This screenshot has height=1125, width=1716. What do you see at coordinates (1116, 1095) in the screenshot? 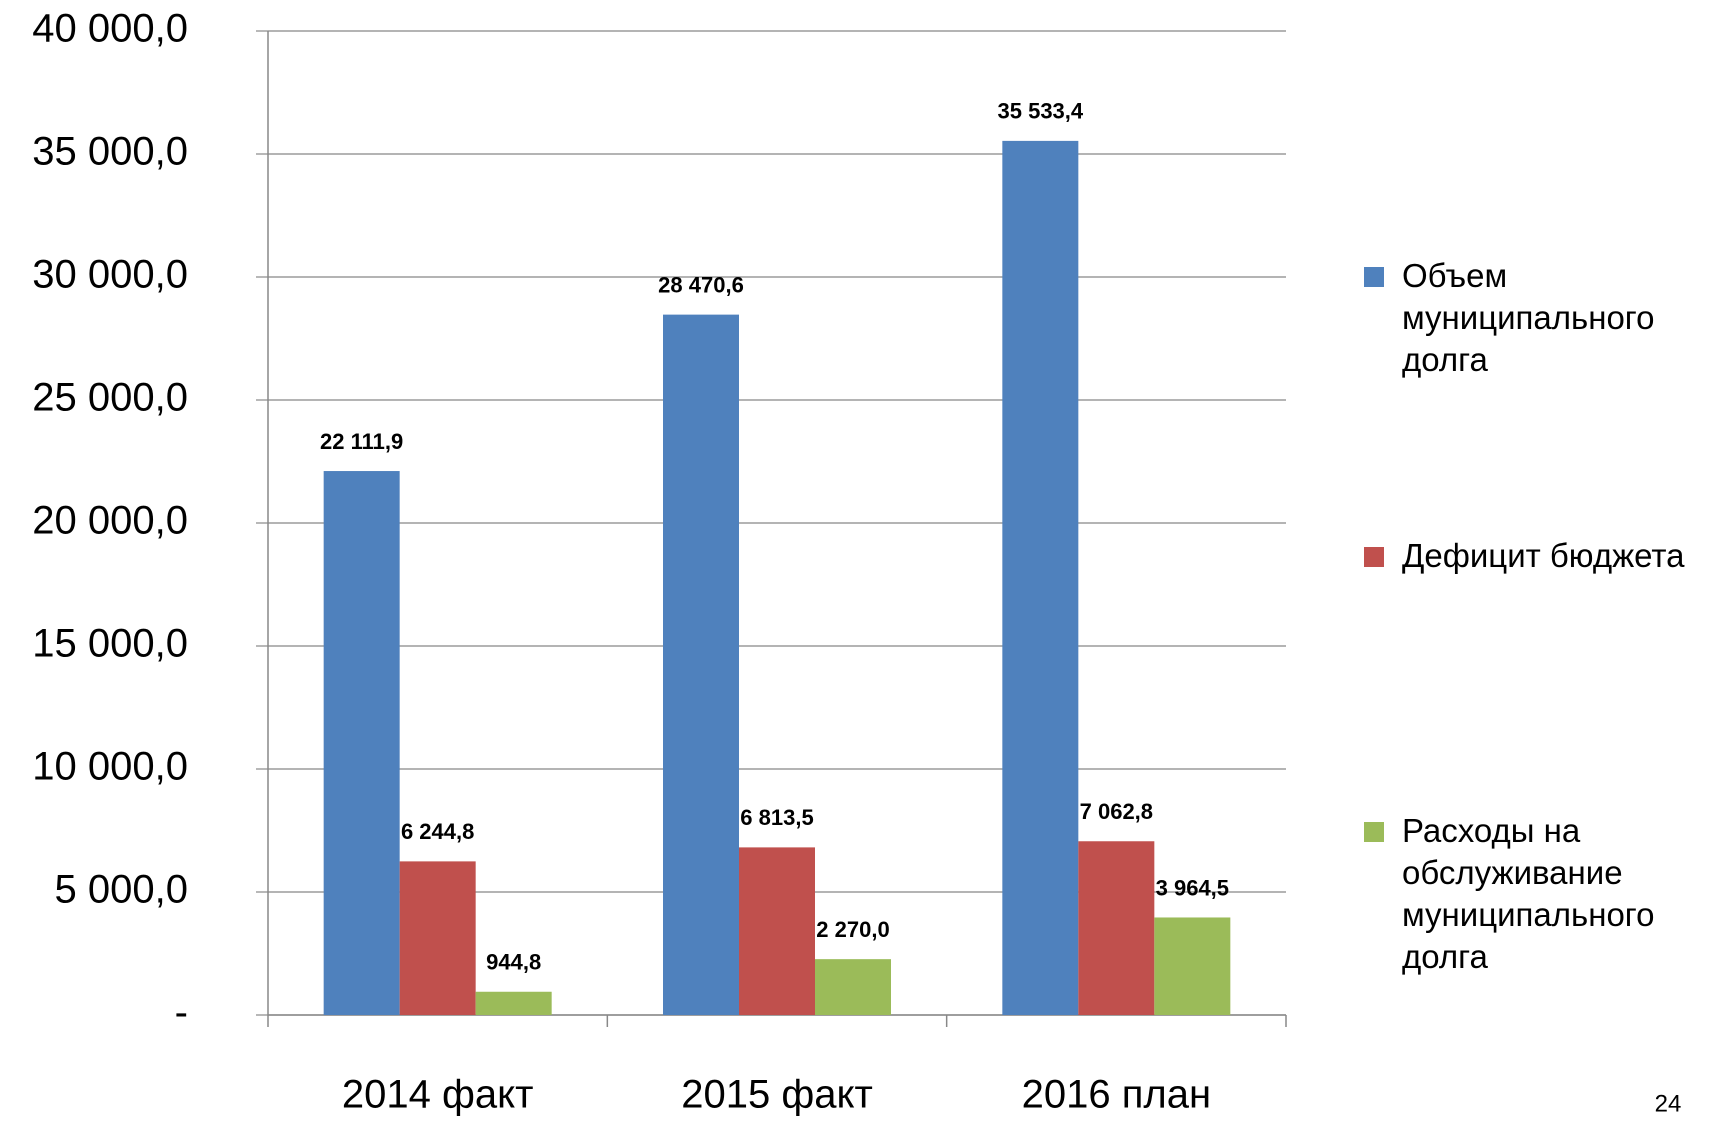
I see `x-tick-label: 2016 план` at bounding box center [1116, 1095].